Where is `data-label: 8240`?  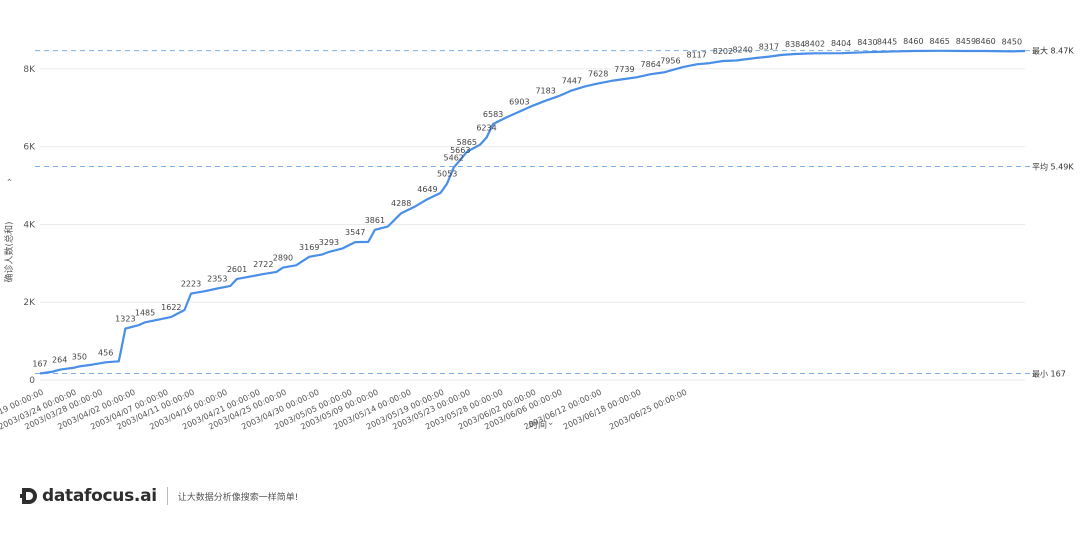 data-label: 8240 is located at coordinates (742, 50).